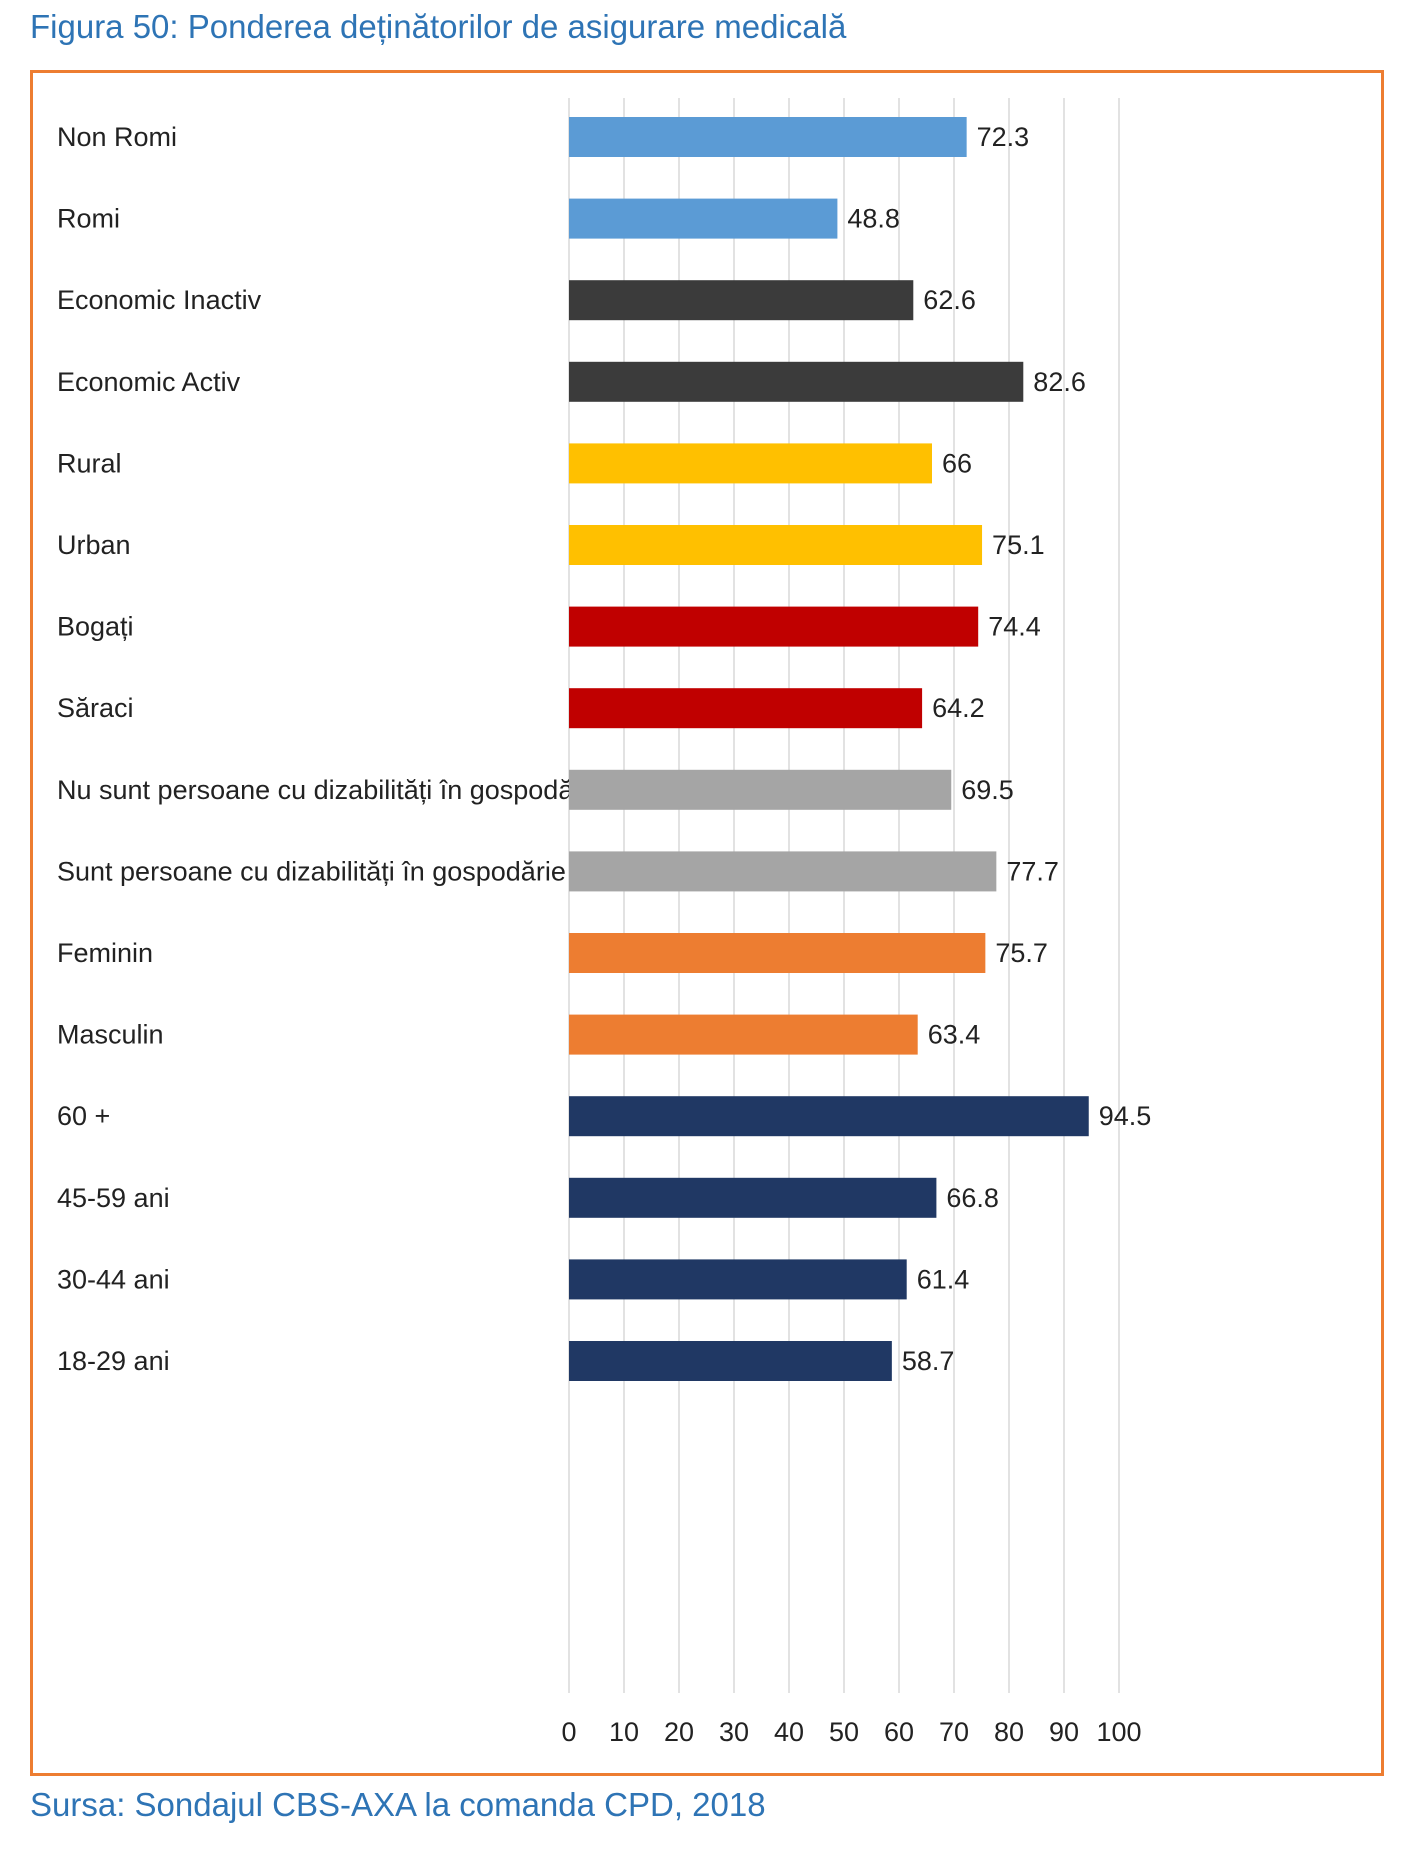 The height and width of the screenshot is (1849, 1413). What do you see at coordinates (568, 1732) in the screenshot?
I see `x-tick-label: 0` at bounding box center [568, 1732].